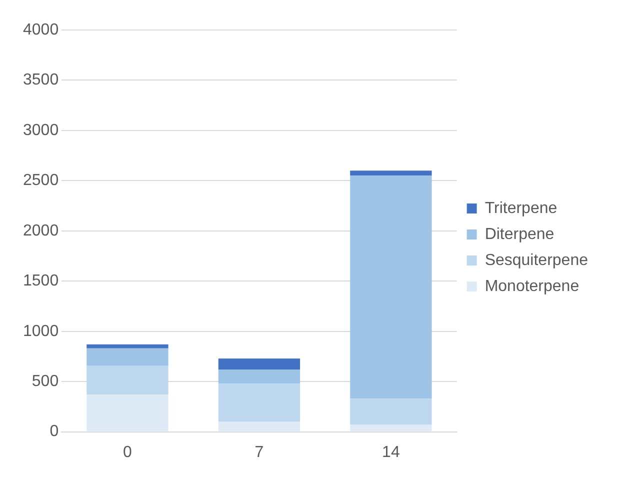 The height and width of the screenshot is (485, 618). Describe the element at coordinates (127, 452) in the screenshot. I see `x-tick-label: 0` at that location.